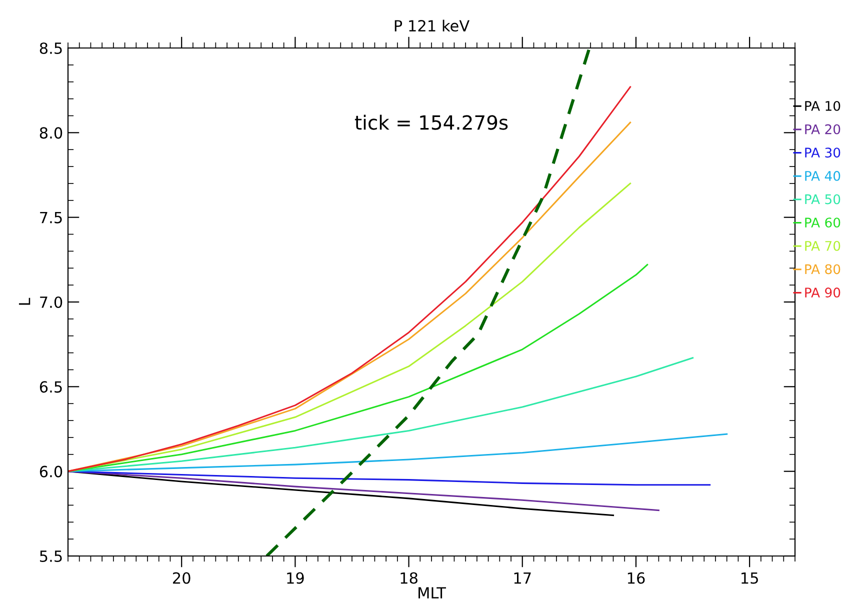 The width and height of the screenshot is (858, 606). I want to click on legend-label: PA 50, so click(822, 199).